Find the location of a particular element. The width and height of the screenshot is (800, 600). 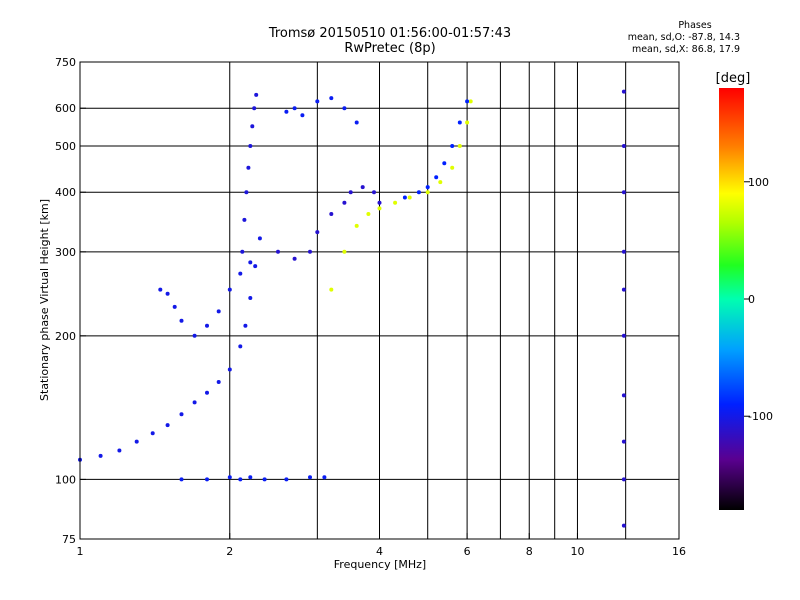

phases-x-stats: mean, sd,X: 86.8, 17.9 is located at coordinates (685, 49).